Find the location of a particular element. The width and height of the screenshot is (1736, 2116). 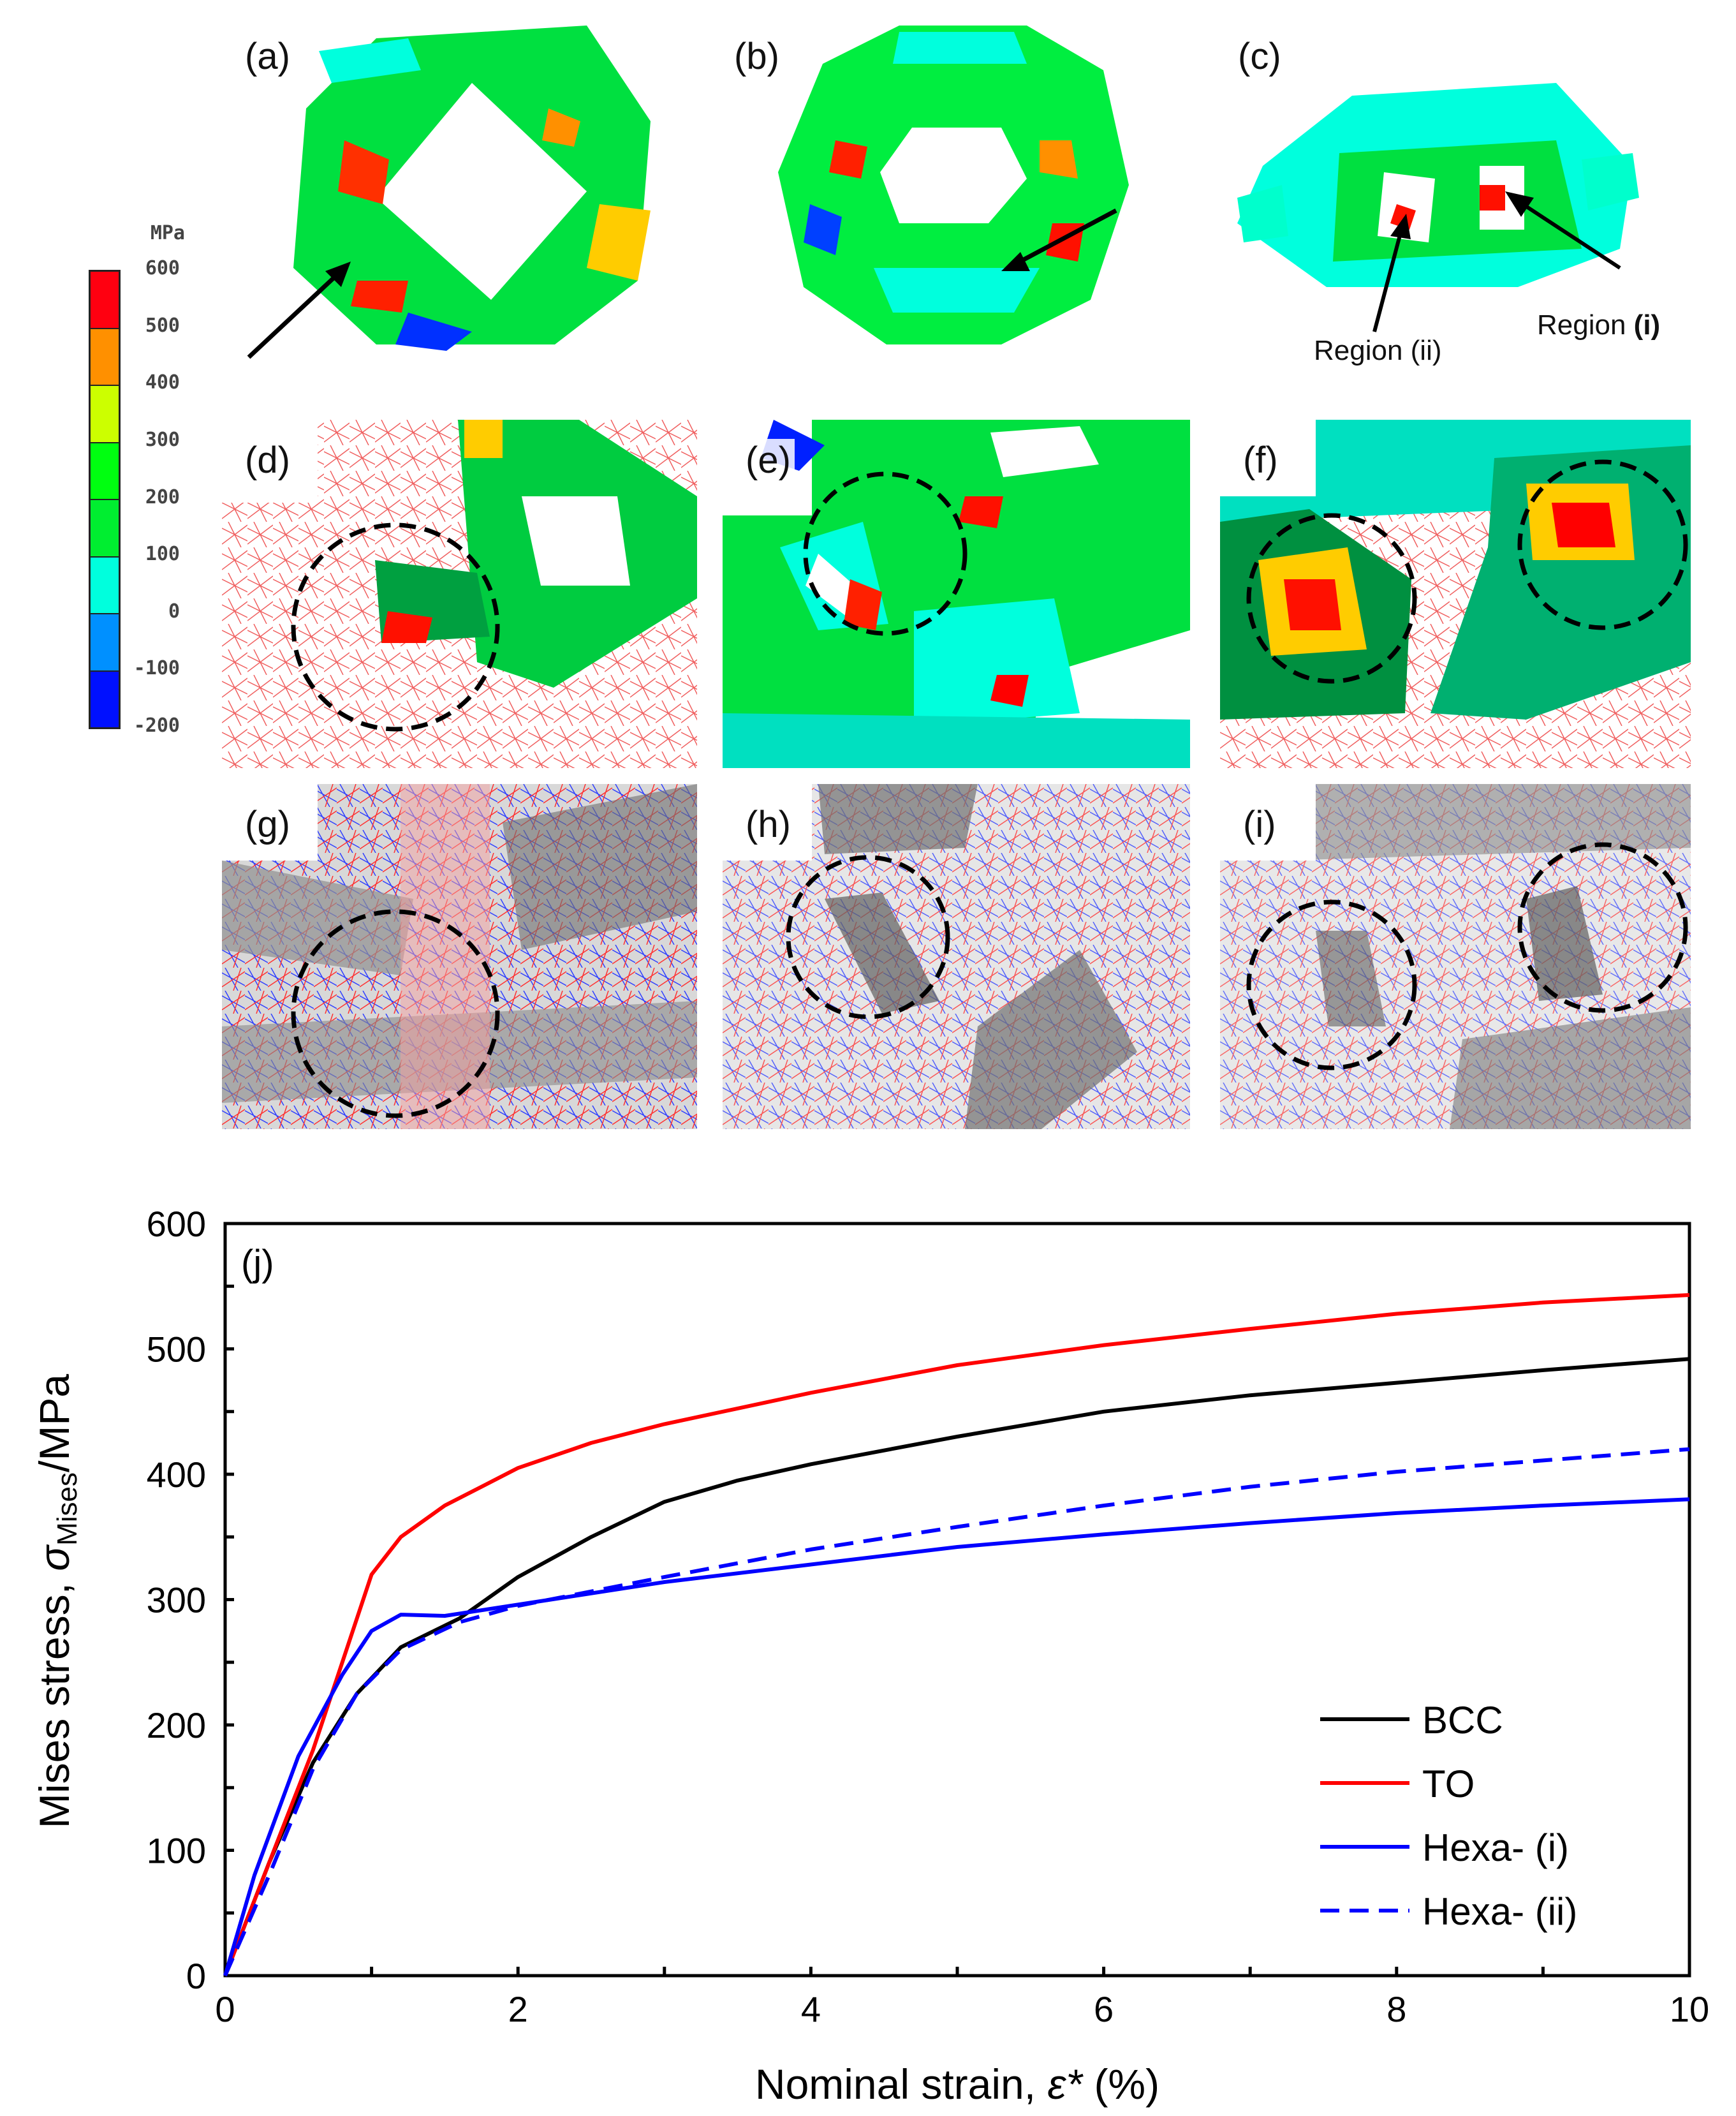

y-tick-label: 0 is located at coordinates (196, 1976).